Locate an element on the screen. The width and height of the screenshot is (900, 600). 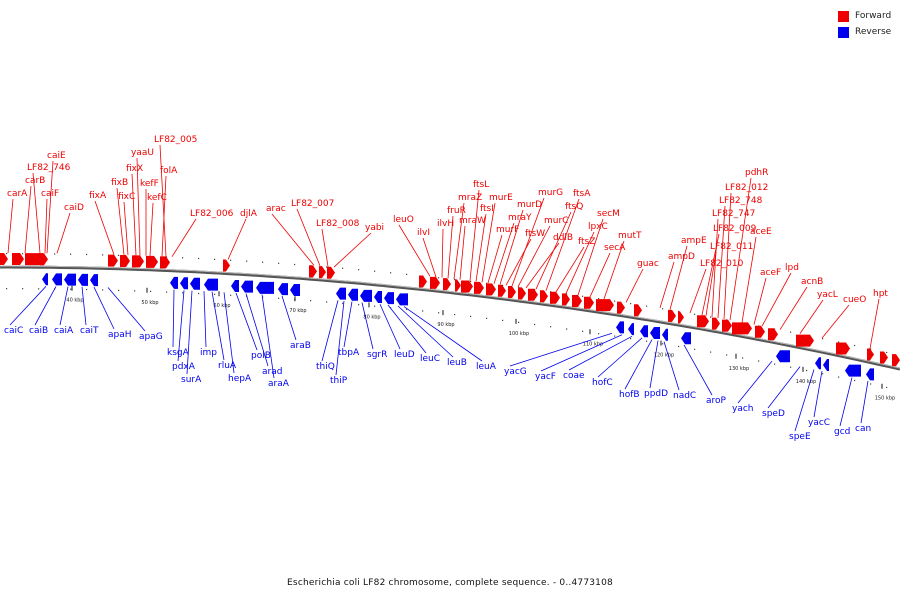
forward-gene-label: ftsA is located at coordinates (582, 194).